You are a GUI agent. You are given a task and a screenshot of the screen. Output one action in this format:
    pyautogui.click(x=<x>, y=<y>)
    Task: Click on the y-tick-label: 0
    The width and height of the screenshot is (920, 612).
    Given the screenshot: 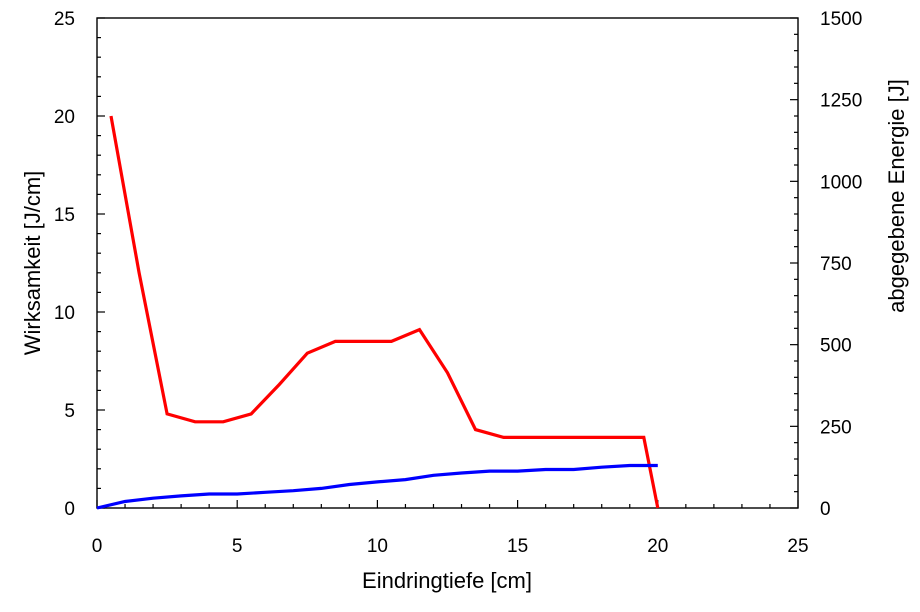 What is the action you would take?
    pyautogui.click(x=69, y=509)
    